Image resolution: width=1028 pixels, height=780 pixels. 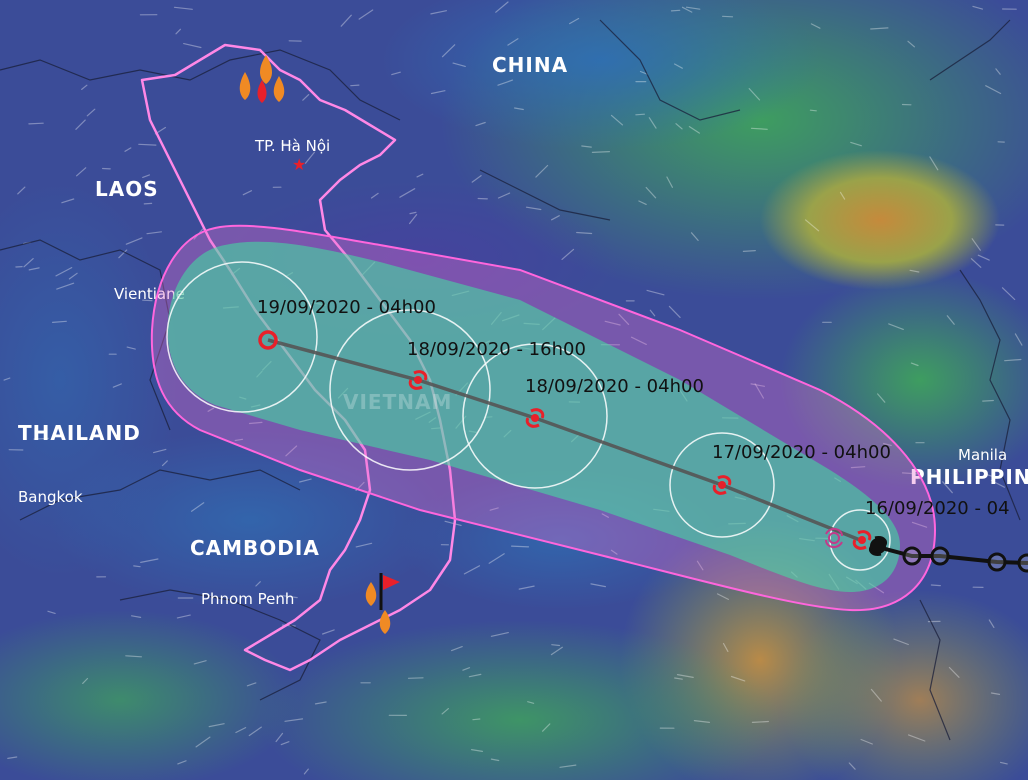 What do you see at coordinates (530, 65) in the screenshot?
I see `country-label-china: CHINA` at bounding box center [530, 65].